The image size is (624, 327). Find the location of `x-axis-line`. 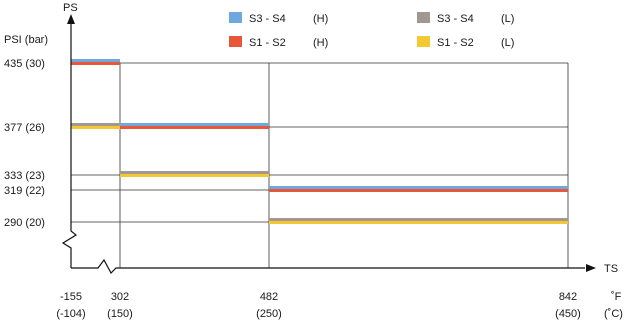

x-axis-line is located at coordinates (328, 266).